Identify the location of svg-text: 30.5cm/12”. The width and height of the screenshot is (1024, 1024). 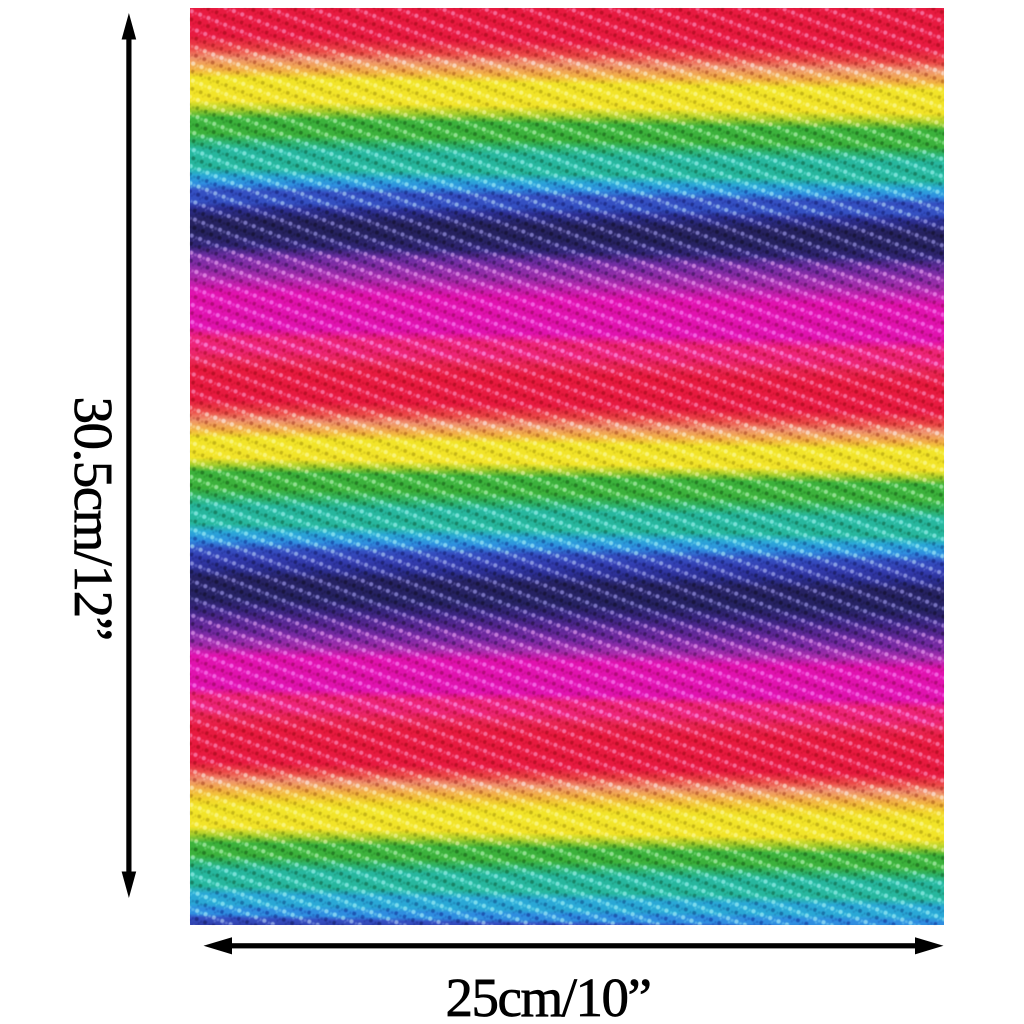
(93, 517).